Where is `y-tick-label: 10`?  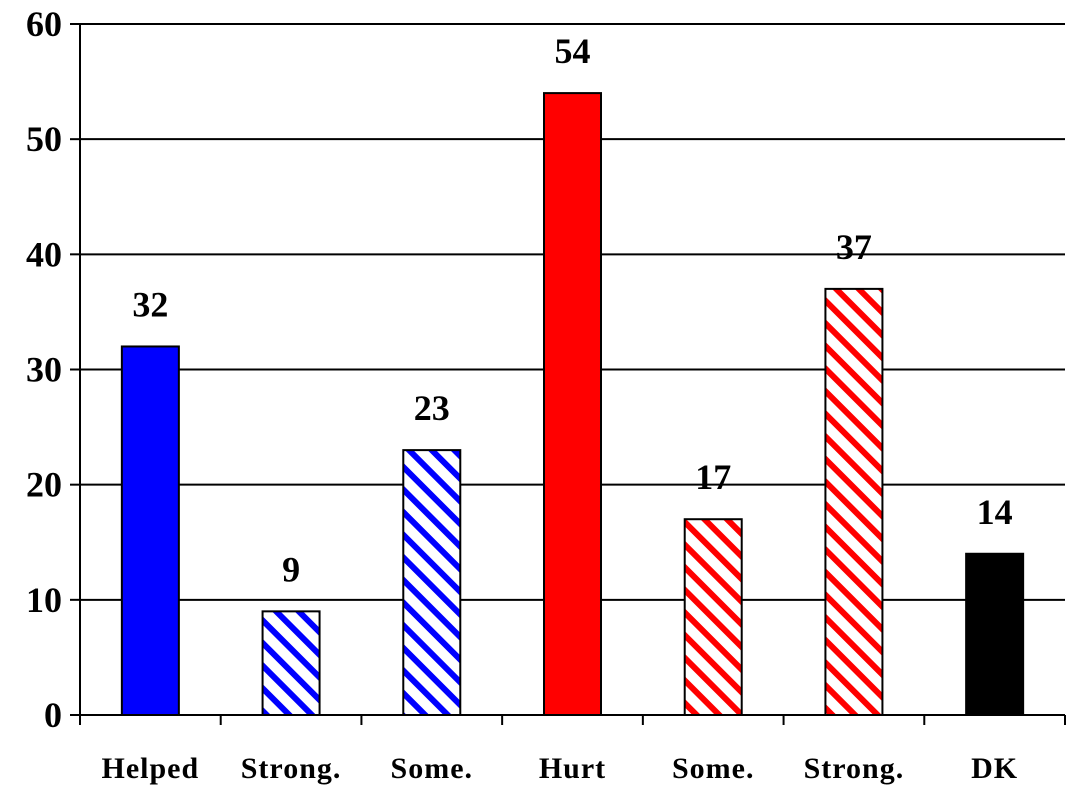
y-tick-label: 10 is located at coordinates (44, 600).